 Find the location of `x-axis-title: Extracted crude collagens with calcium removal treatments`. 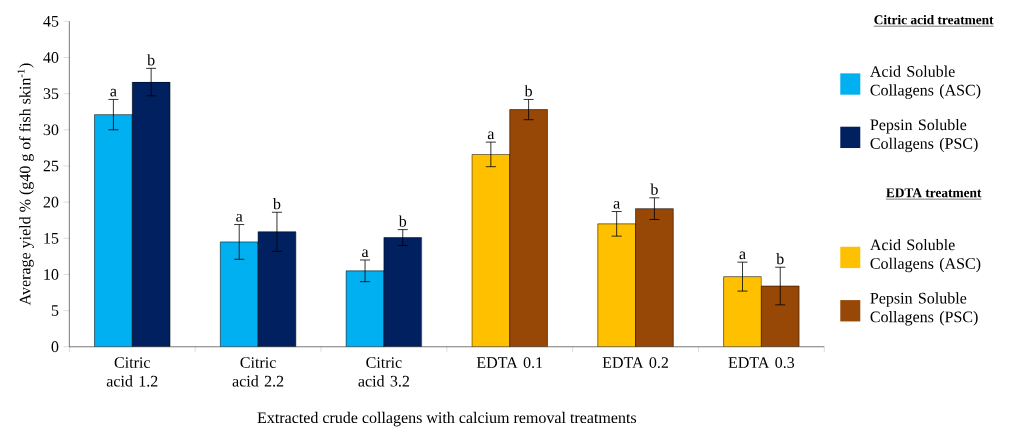

x-axis-title: Extracted crude collagens with calcium removal treatments is located at coordinates (447, 419).